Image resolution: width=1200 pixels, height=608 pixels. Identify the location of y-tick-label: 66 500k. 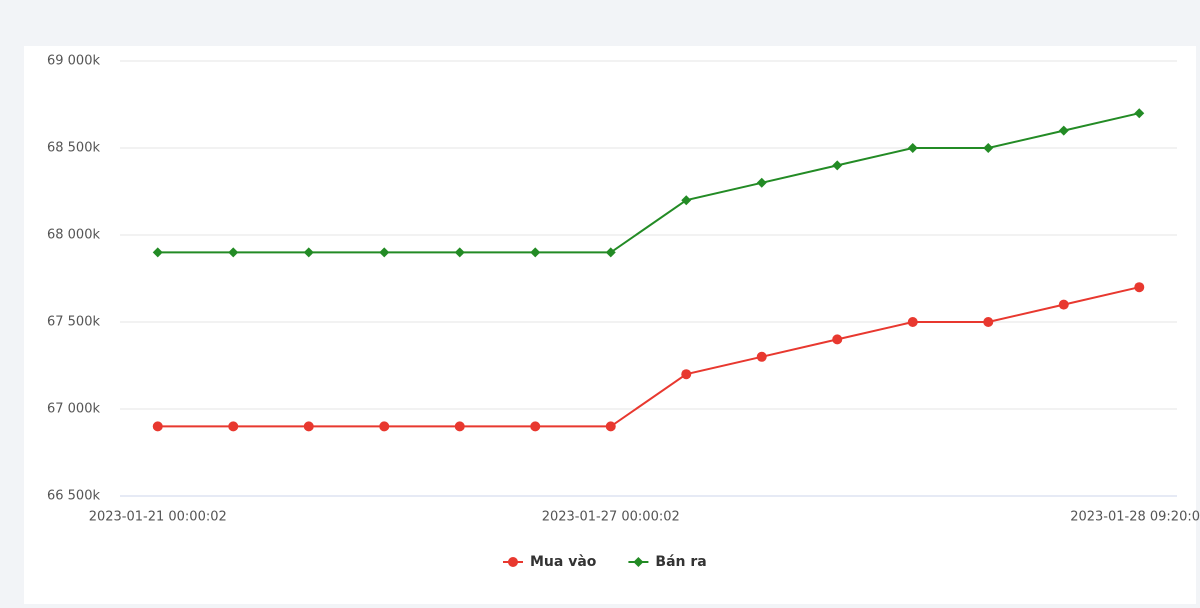
(73, 496).